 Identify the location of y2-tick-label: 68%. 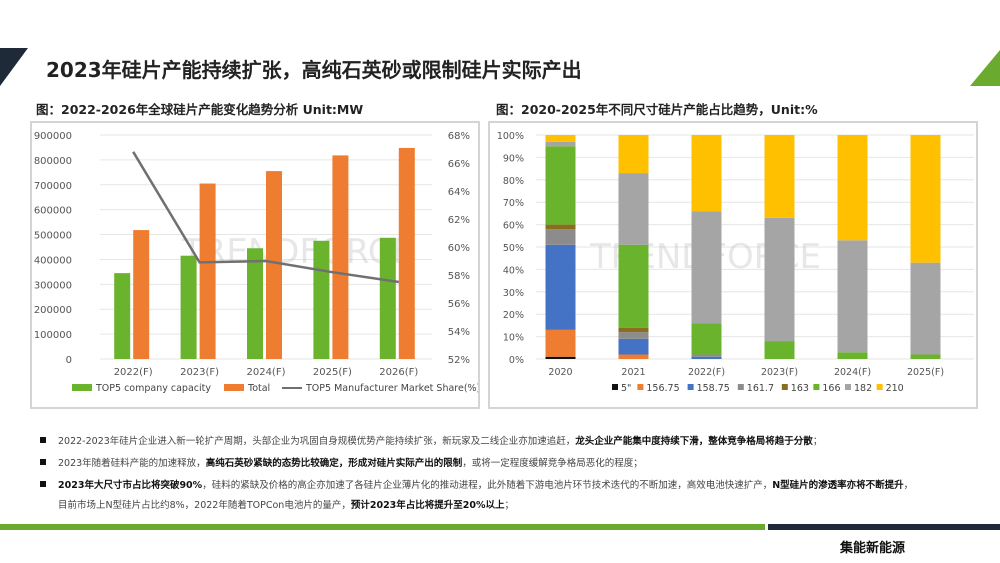
(459, 136).